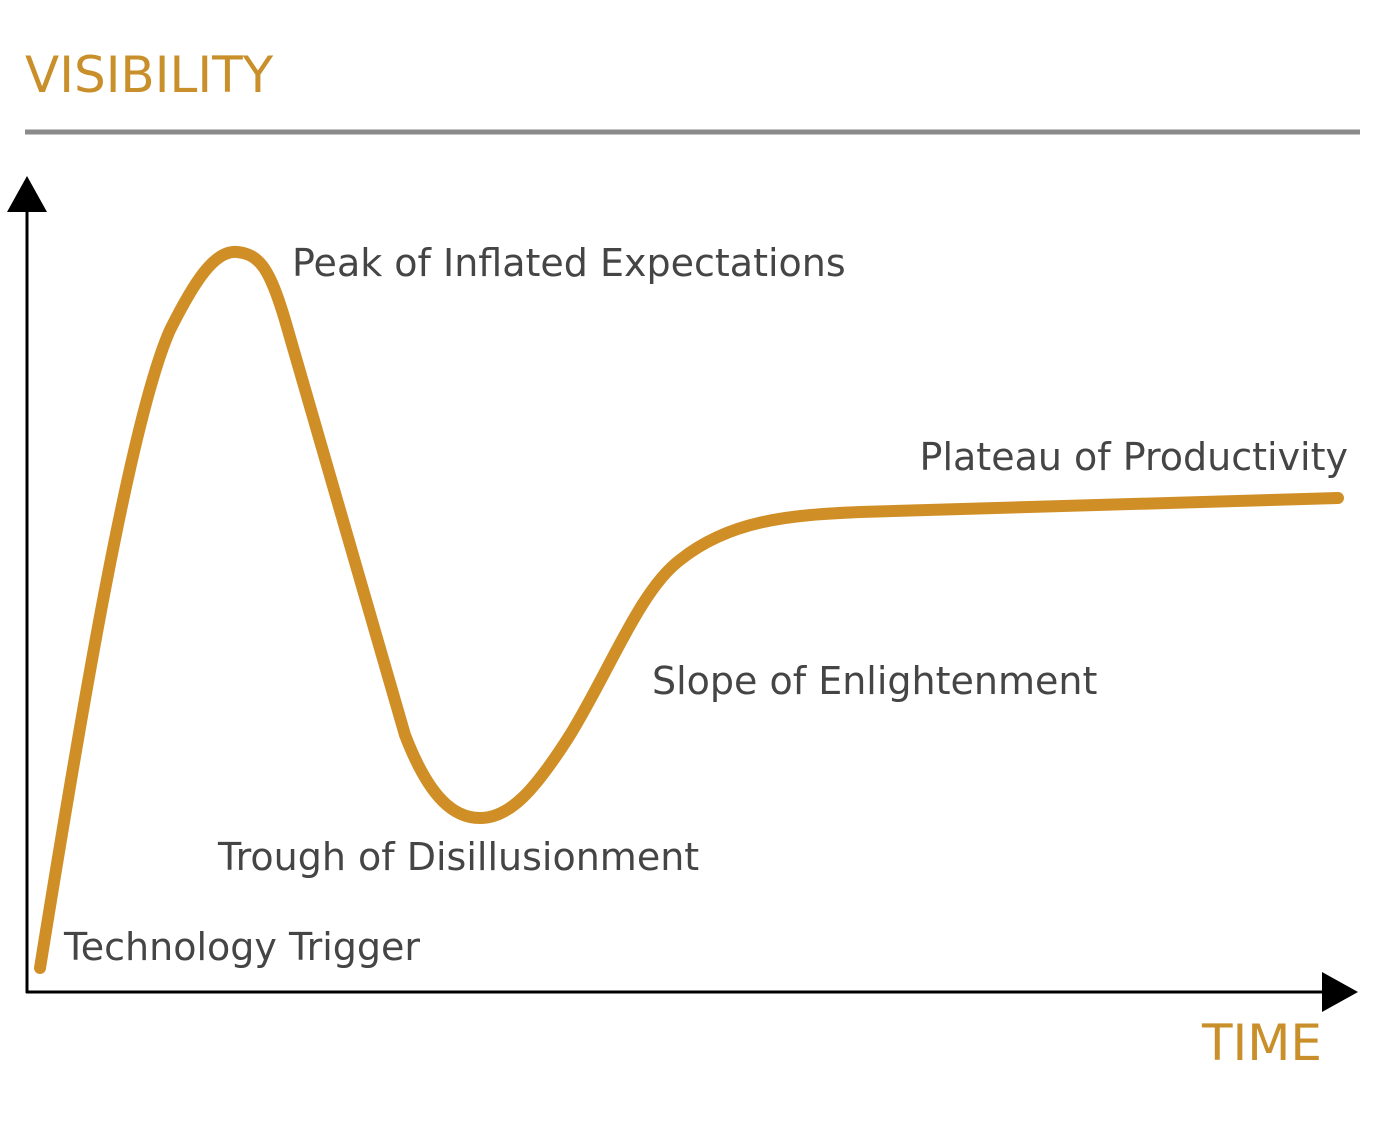  I want to click on phase-label: Plateau of Productivity, so click(1134, 457).